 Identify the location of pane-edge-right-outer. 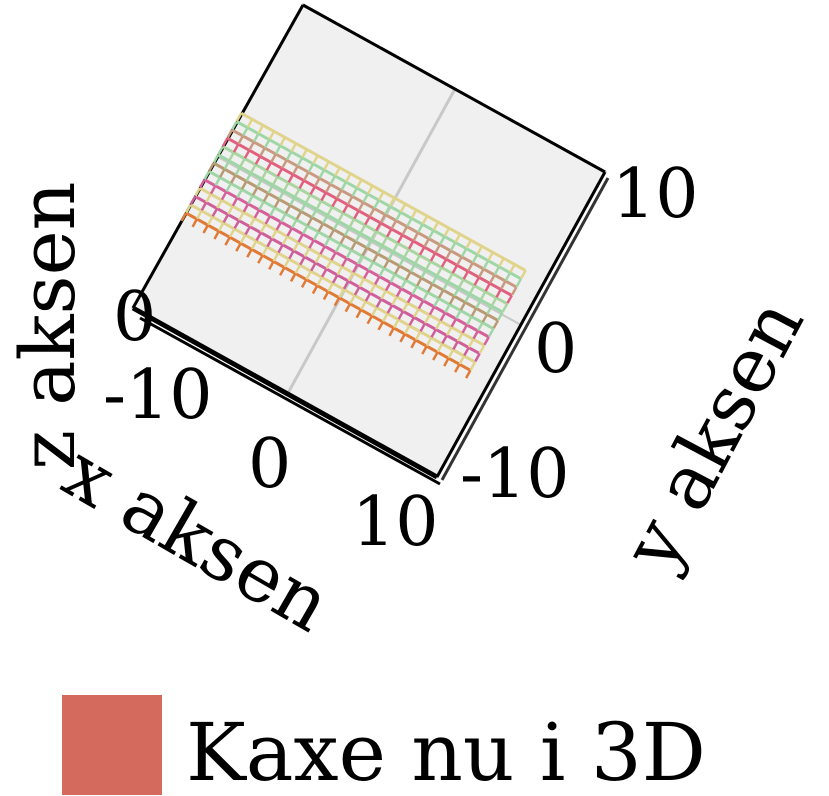
(525, 329).